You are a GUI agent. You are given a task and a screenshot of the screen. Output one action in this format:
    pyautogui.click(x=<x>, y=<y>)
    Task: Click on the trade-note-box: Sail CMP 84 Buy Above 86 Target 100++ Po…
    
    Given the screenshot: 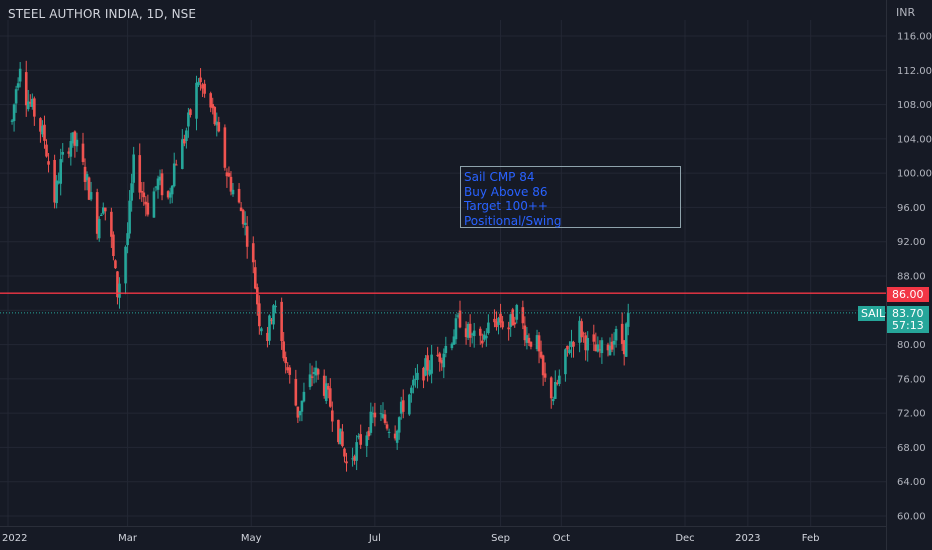 What is the action you would take?
    pyautogui.click(x=570, y=197)
    